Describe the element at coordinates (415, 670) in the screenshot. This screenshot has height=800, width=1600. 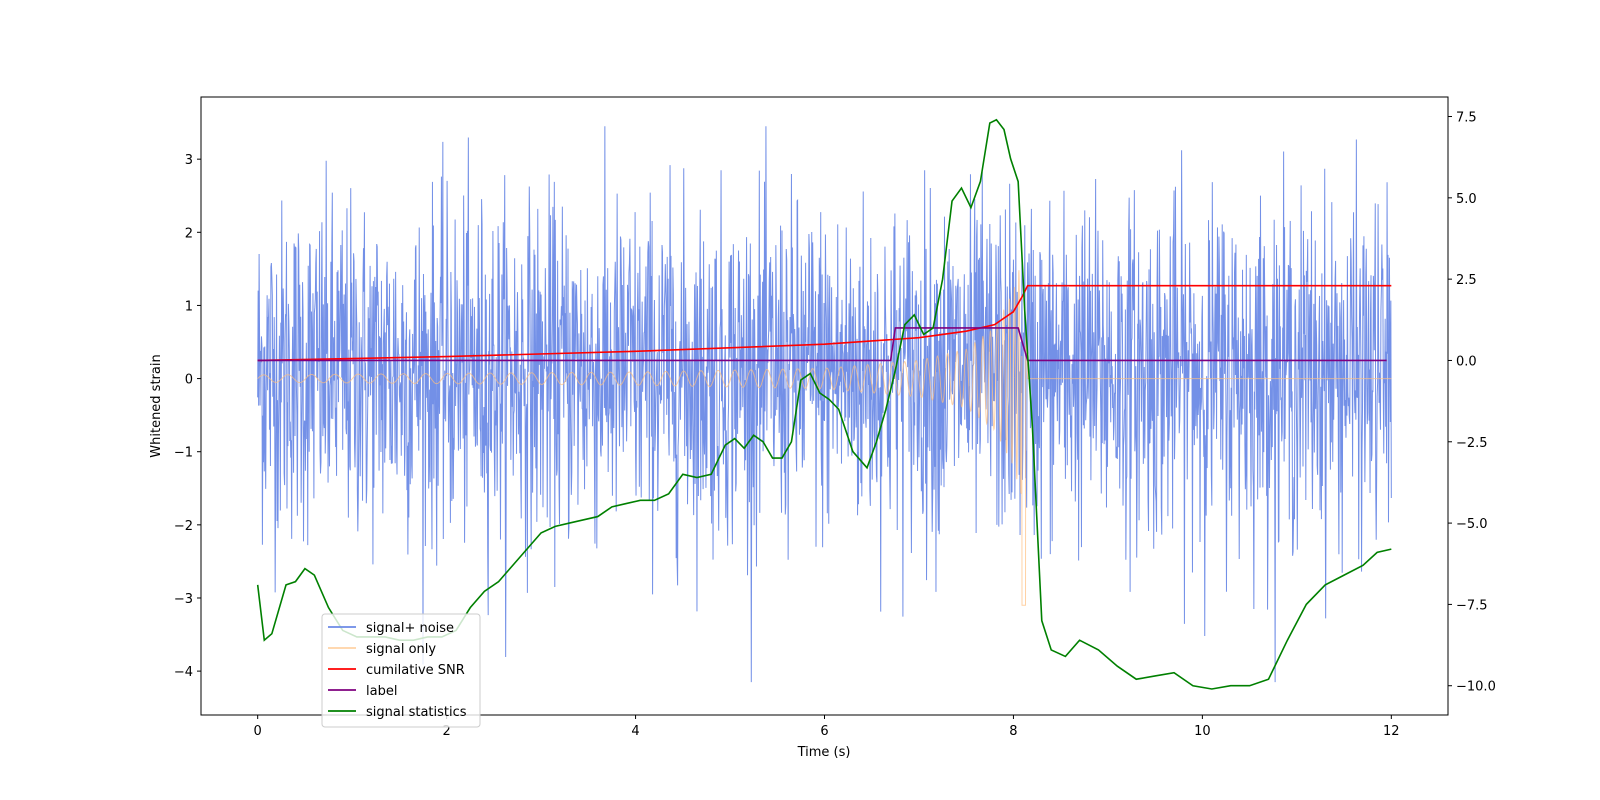
I see `legend-label: cumilative SNR` at that location.